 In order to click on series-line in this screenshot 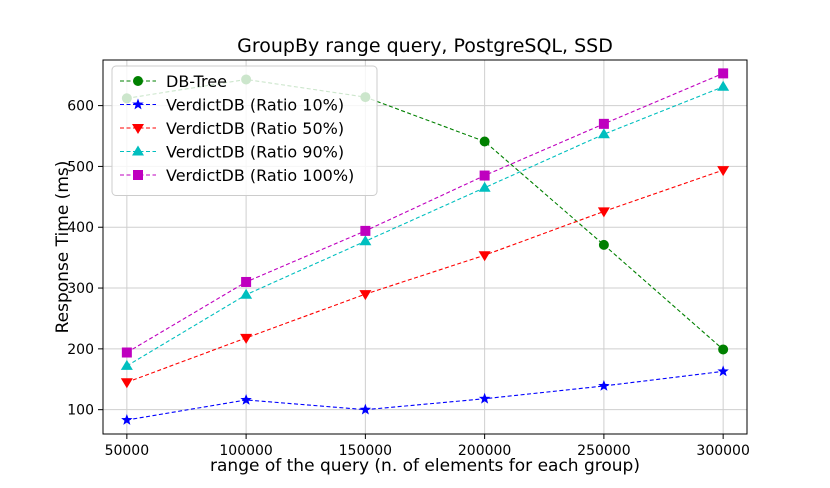, I will do `click(425, 395)`.